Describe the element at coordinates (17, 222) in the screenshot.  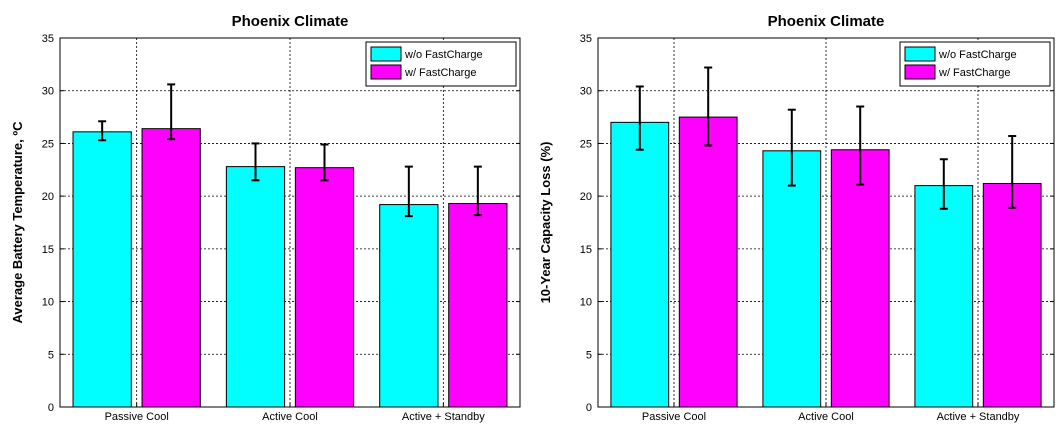
I see `y-axis-label: Average Battery Temperature, ºC` at that location.